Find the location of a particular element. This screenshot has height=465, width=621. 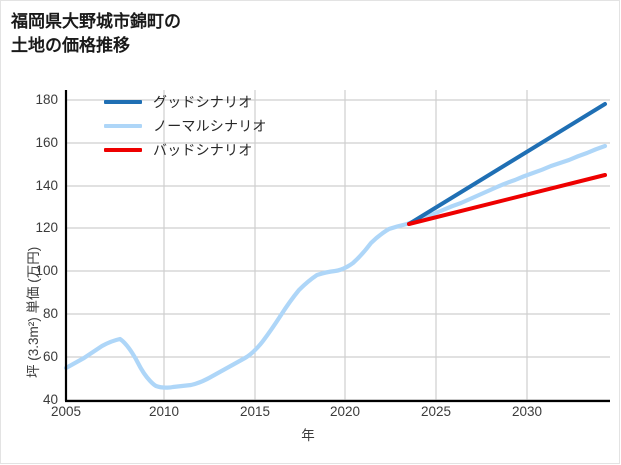

xtick-2030: 2030 is located at coordinates (527, 411).